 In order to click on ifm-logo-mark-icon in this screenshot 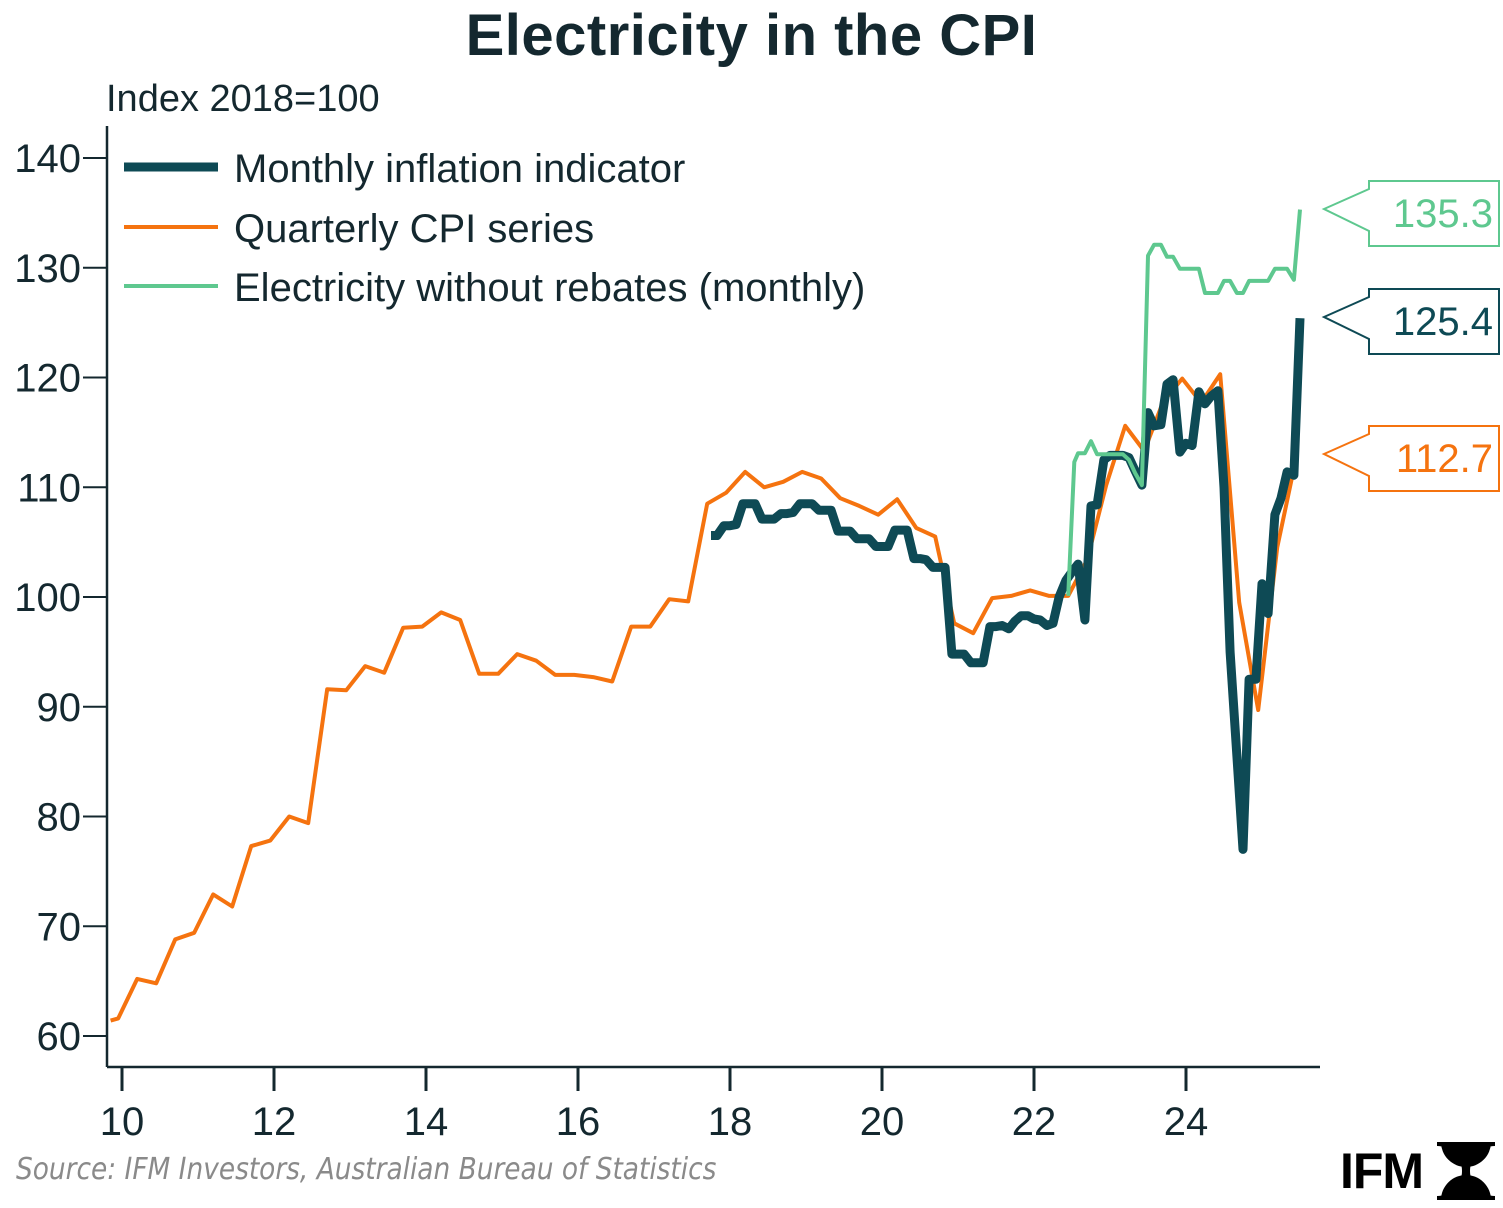, I will do `click(1466, 1171)`.